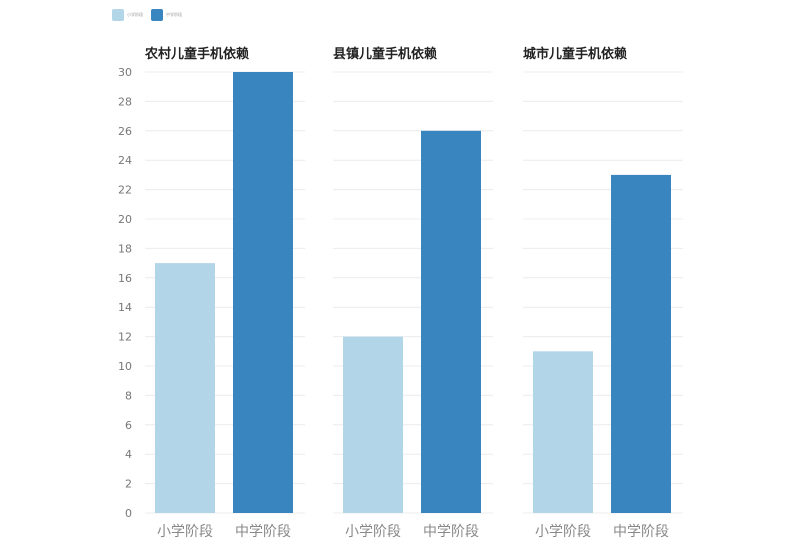 This screenshot has height=542, width=800. What do you see at coordinates (125, 307) in the screenshot?
I see `y-tick-label-7: 14` at bounding box center [125, 307].